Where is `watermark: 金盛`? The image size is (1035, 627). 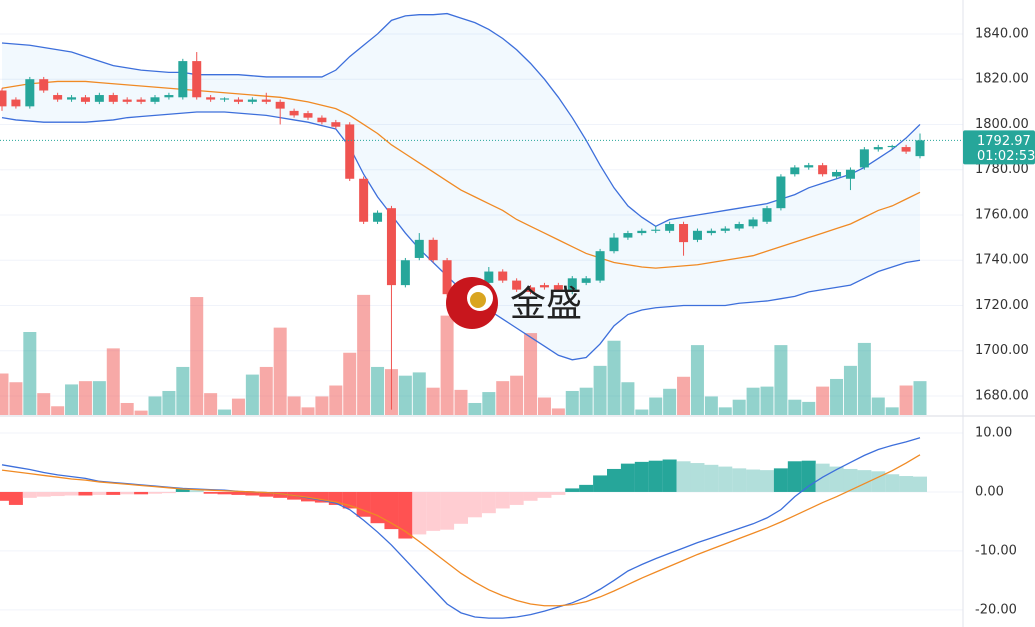
watermark: 金盛 is located at coordinates (514, 303).